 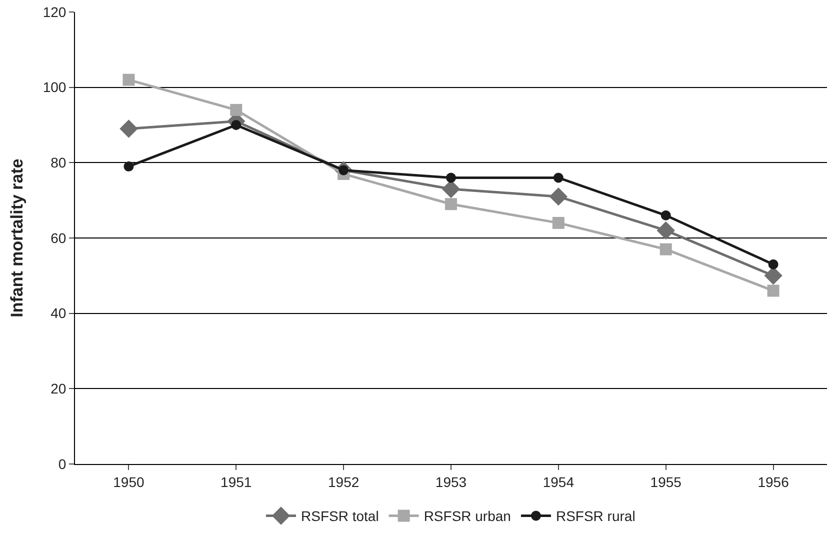 I want to click on x-tick-label: 1954, so click(x=558, y=482).